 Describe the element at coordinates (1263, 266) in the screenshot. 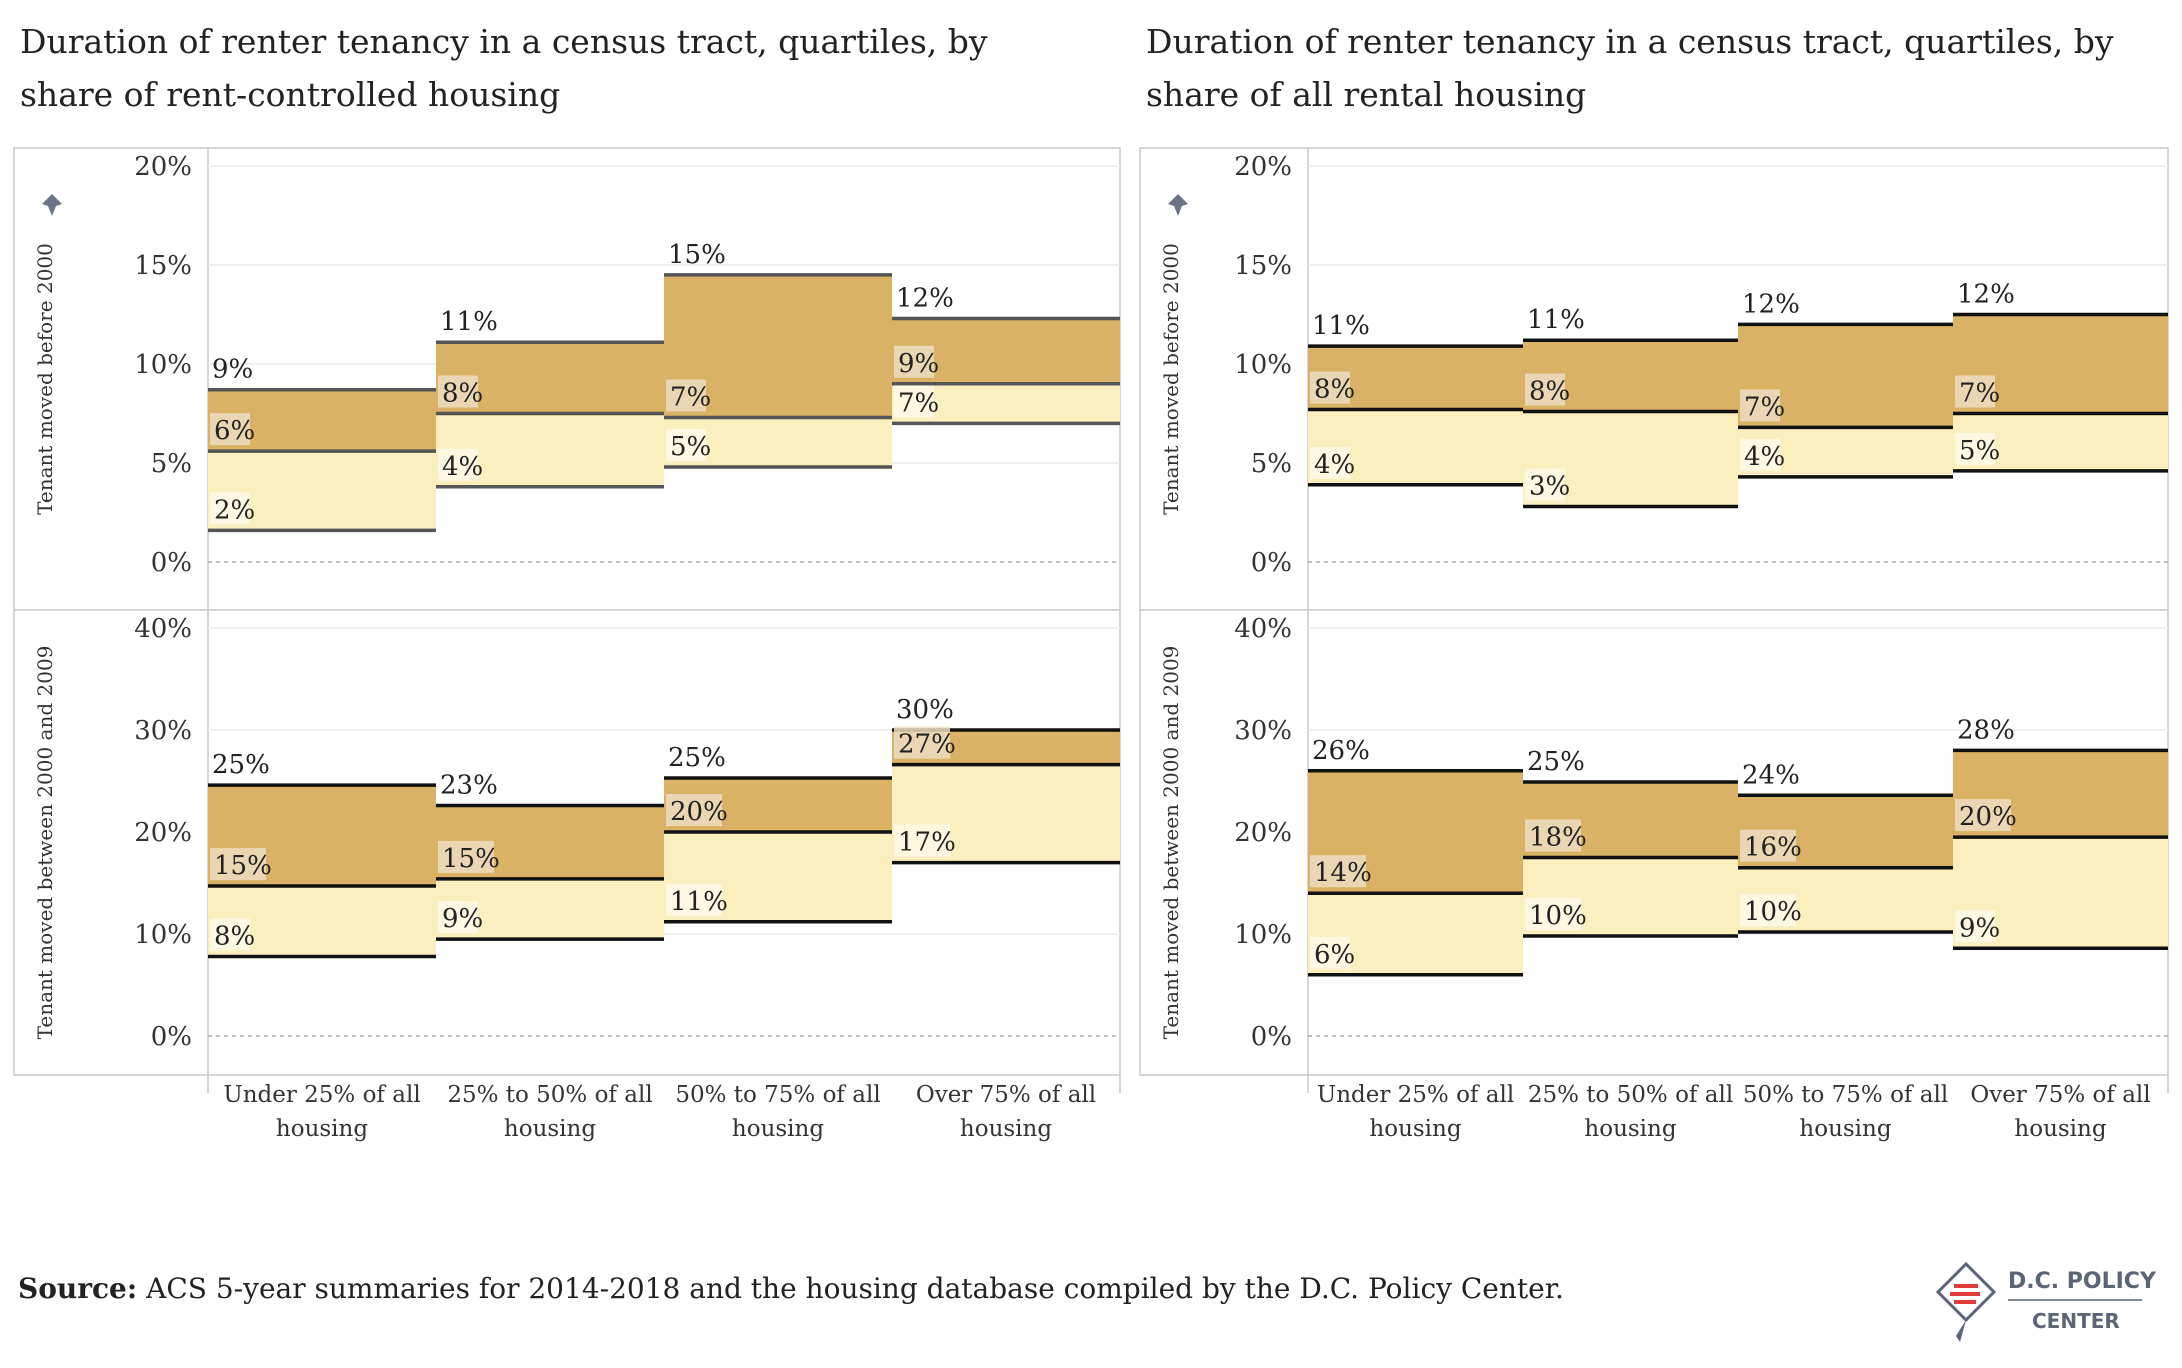

I see `y-tick-label: 15%` at that location.